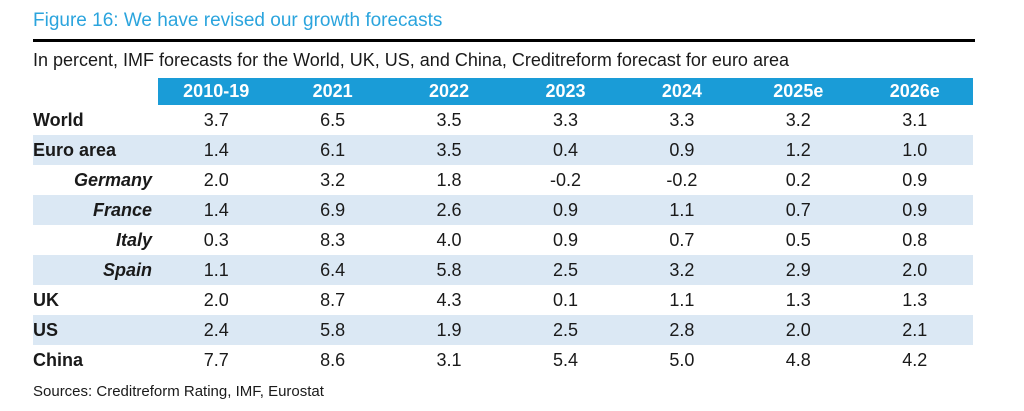 The width and height of the screenshot is (1024, 411). I want to click on cell-value: 0.2, so click(798, 179).